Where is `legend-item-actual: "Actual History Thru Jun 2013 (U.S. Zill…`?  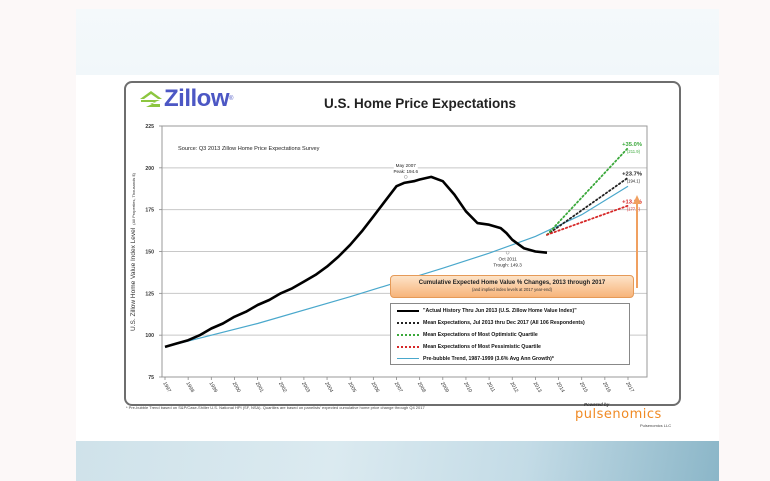 legend-item-actual: "Actual History Thru Jun 2013 (U.S. Zill… is located at coordinates (487, 310).